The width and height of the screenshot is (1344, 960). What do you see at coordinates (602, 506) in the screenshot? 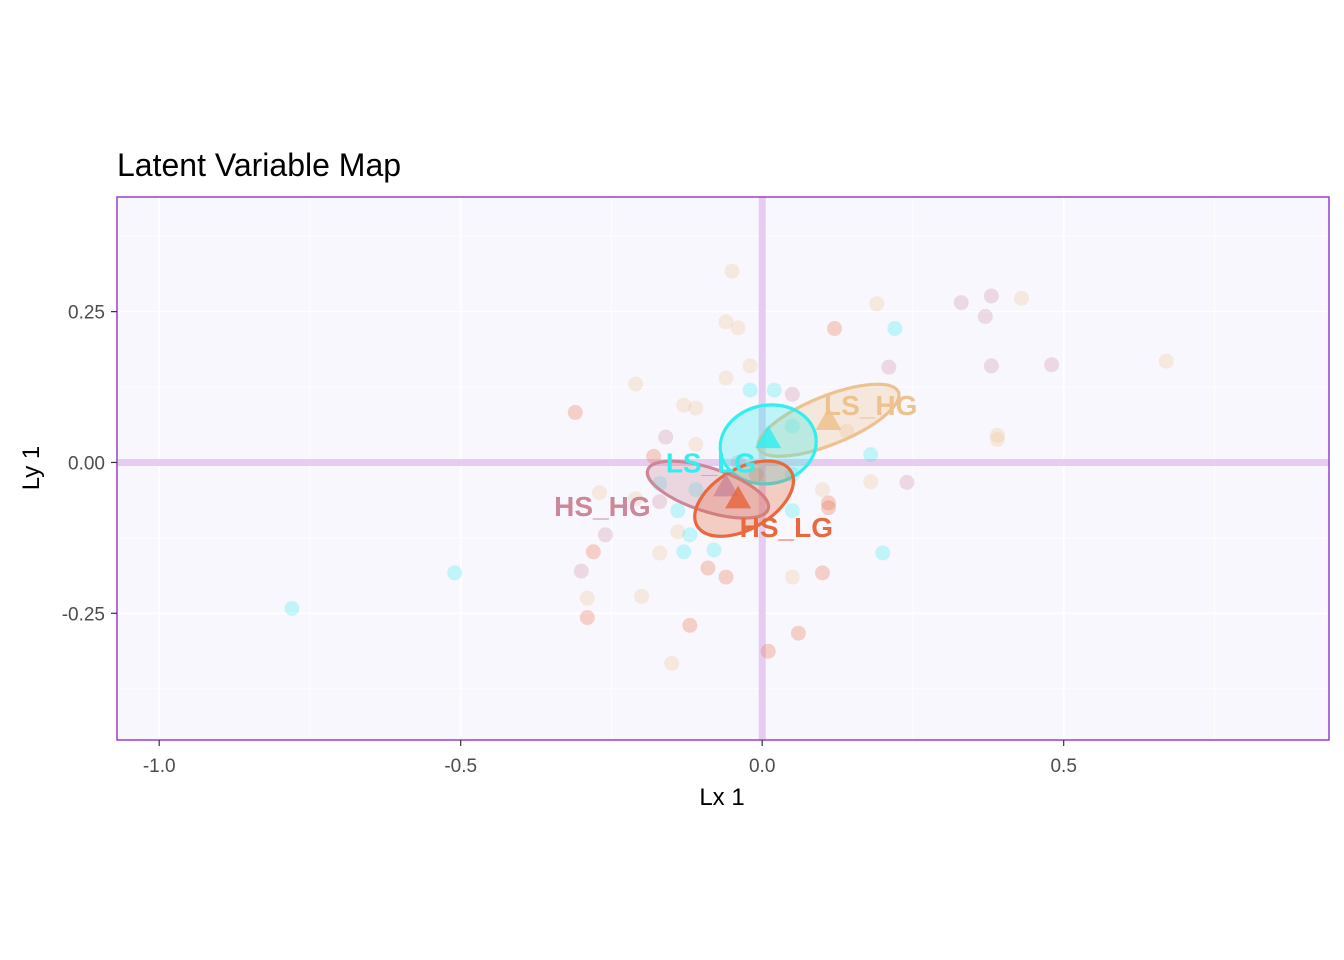
I see `group-label-hs-hg: HS_HG` at bounding box center [602, 506].